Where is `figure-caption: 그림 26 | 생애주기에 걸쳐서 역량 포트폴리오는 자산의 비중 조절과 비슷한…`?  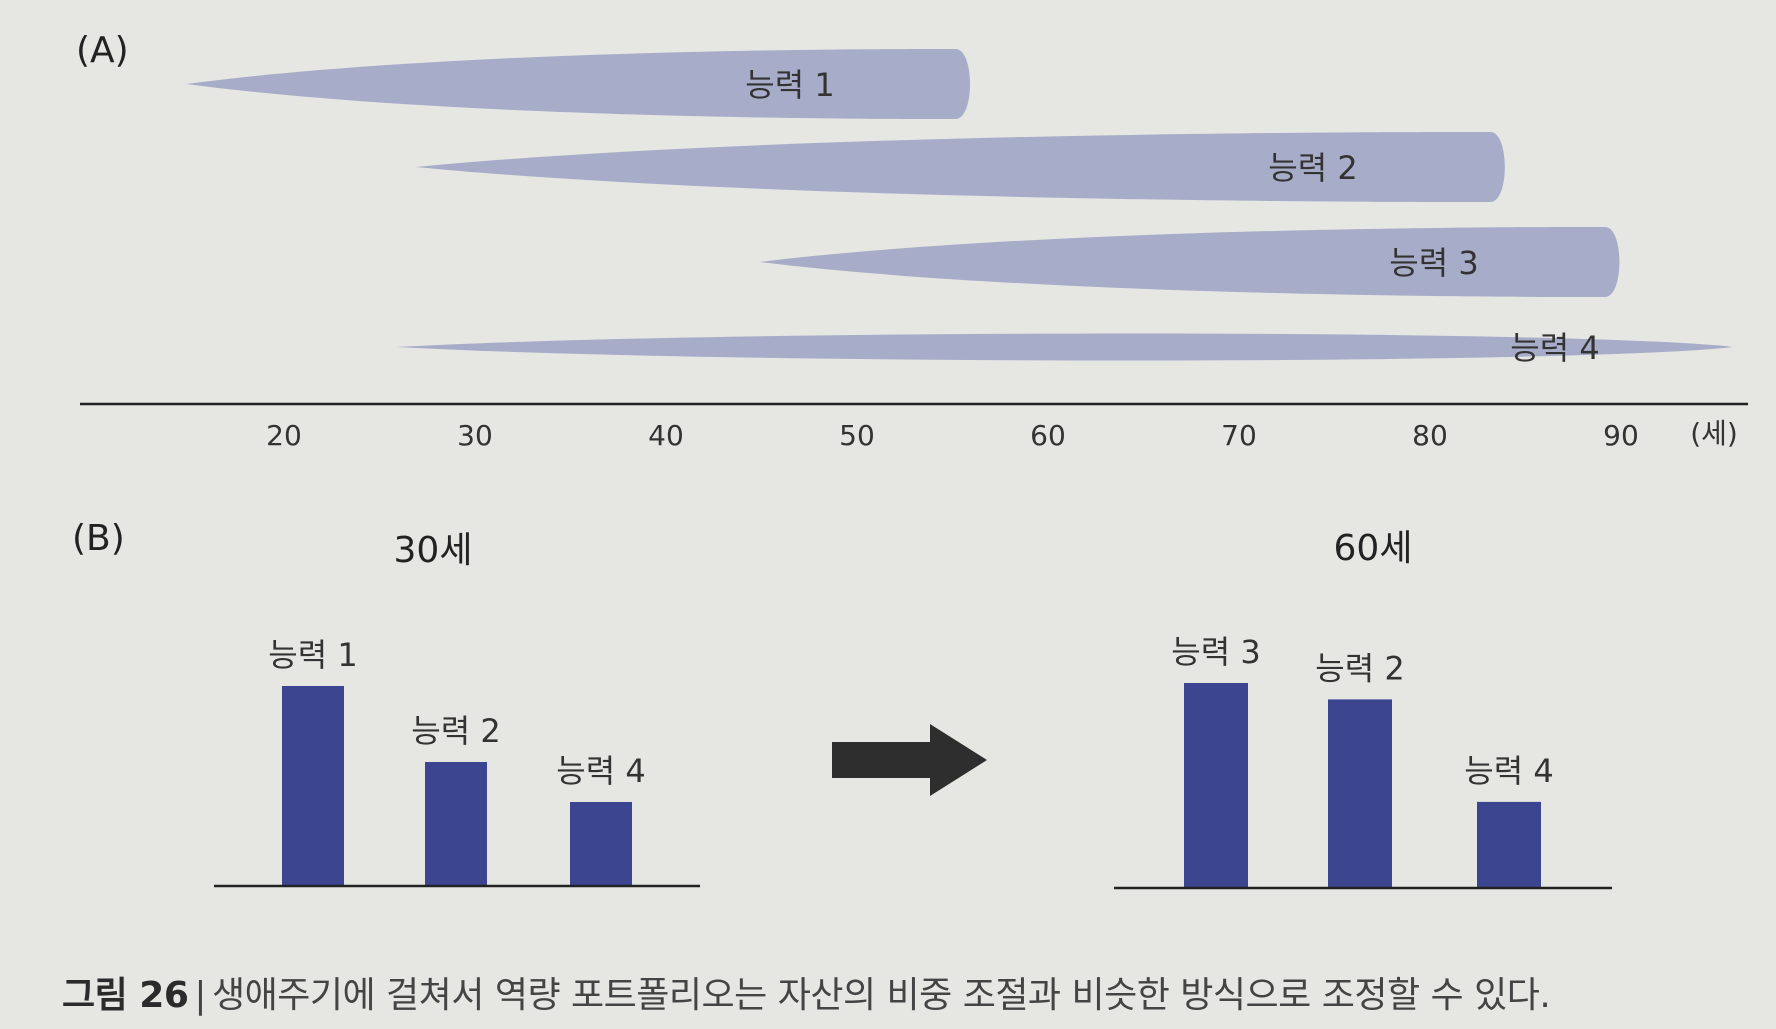
figure-caption: 그림 26 | 생애주기에 걸쳐서 역량 포트폴리오는 자산의 비중 조절과 비슷한… is located at coordinates (902, 992).